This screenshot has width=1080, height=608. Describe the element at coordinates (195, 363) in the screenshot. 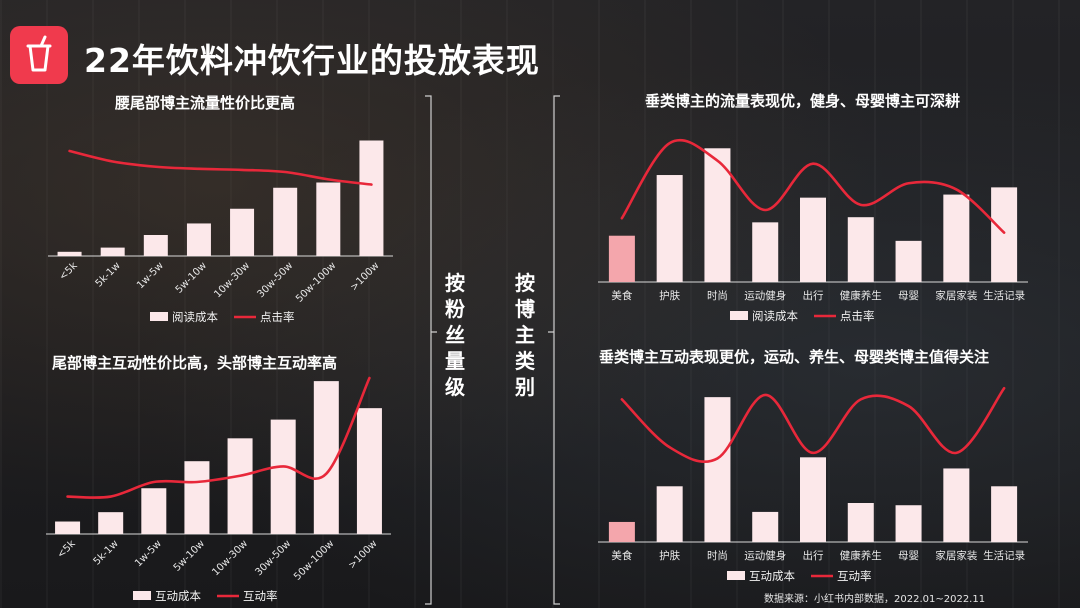

I see `chart2-title: 尾部博主互动性价比高，头部博主互动率高` at that location.